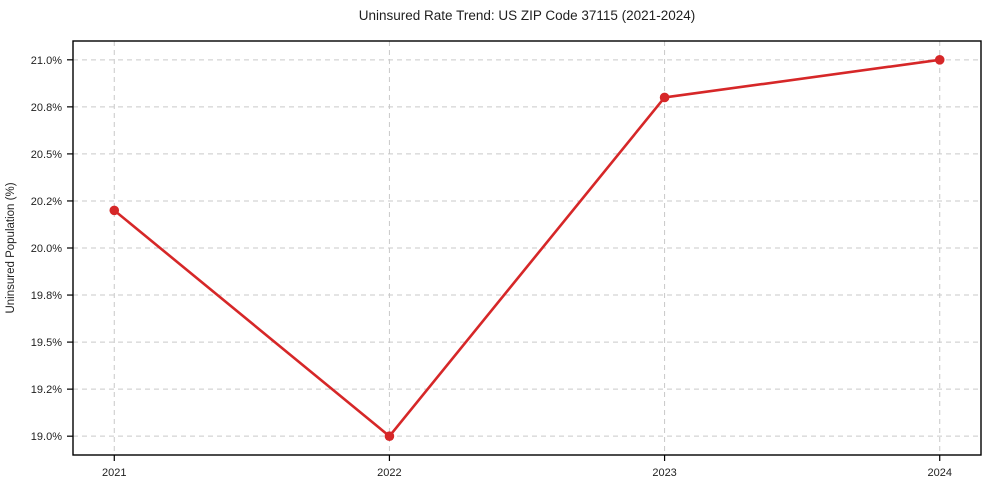 The image size is (989, 490). Describe the element at coordinates (939, 473) in the screenshot. I see `x-tick-label: 2024` at that location.